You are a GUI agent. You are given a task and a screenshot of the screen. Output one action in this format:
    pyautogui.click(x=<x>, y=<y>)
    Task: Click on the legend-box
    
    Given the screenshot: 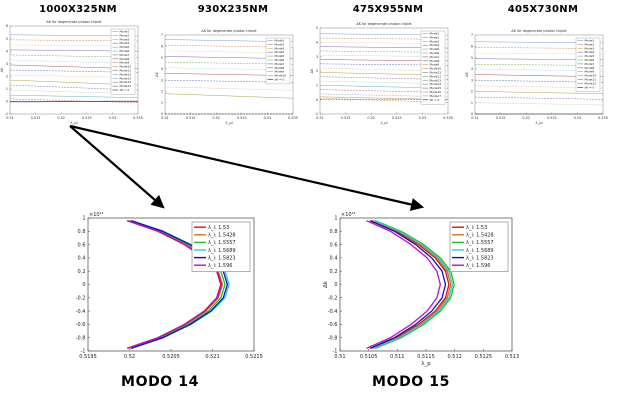 What is the action you would take?
    pyautogui.click(x=123, y=61)
    